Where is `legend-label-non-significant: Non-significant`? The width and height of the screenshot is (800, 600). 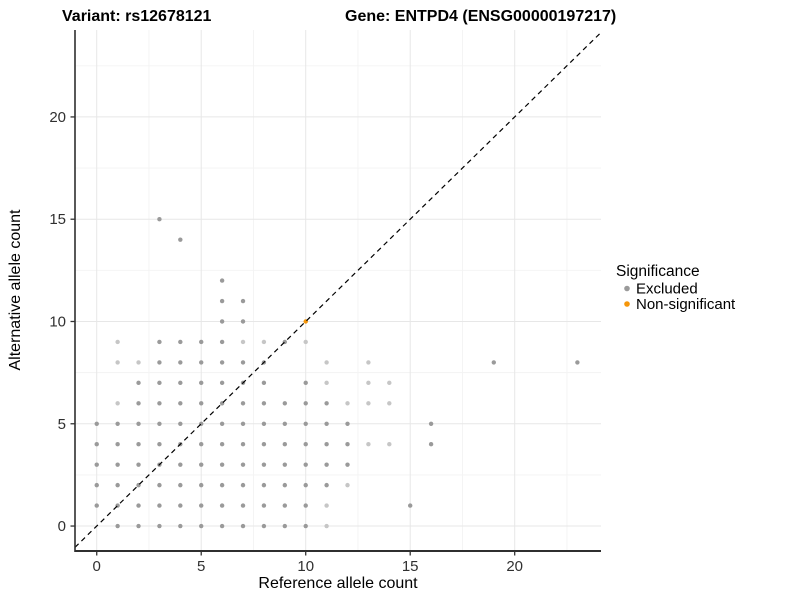 legend-label-non-significant: Non-significant is located at coordinates (686, 304).